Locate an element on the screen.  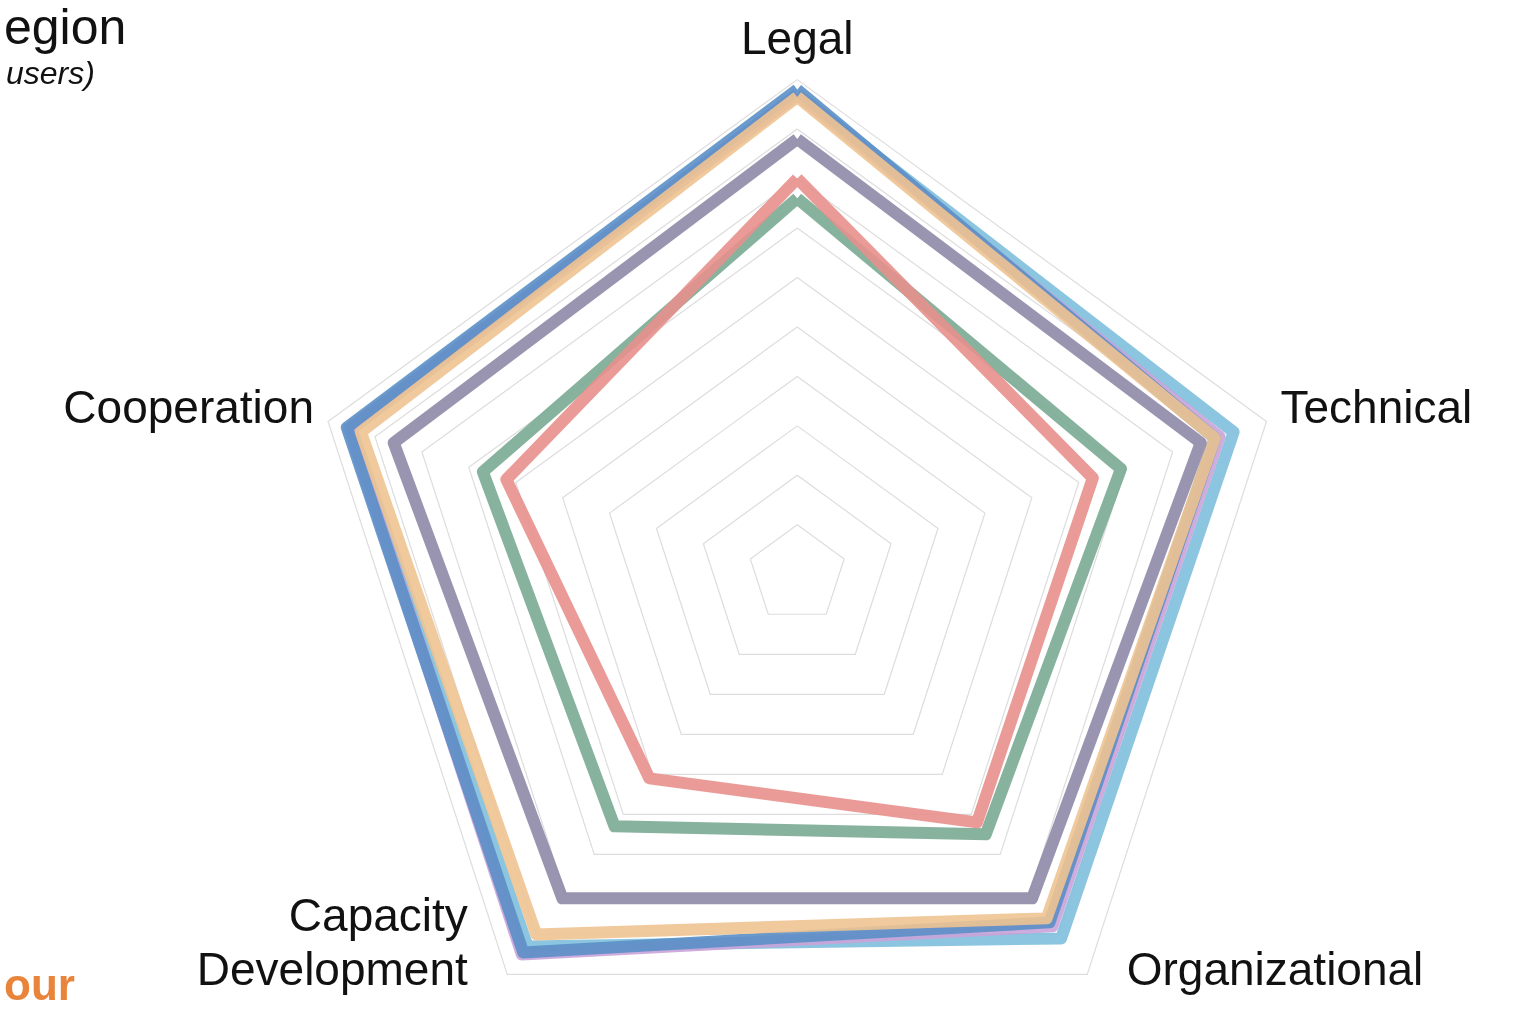
spoke-label: Organizational is located at coordinates (1275, 968).